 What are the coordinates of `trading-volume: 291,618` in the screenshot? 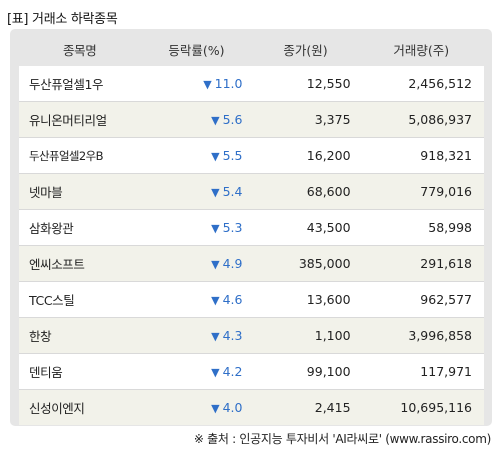 It's located at (421, 263).